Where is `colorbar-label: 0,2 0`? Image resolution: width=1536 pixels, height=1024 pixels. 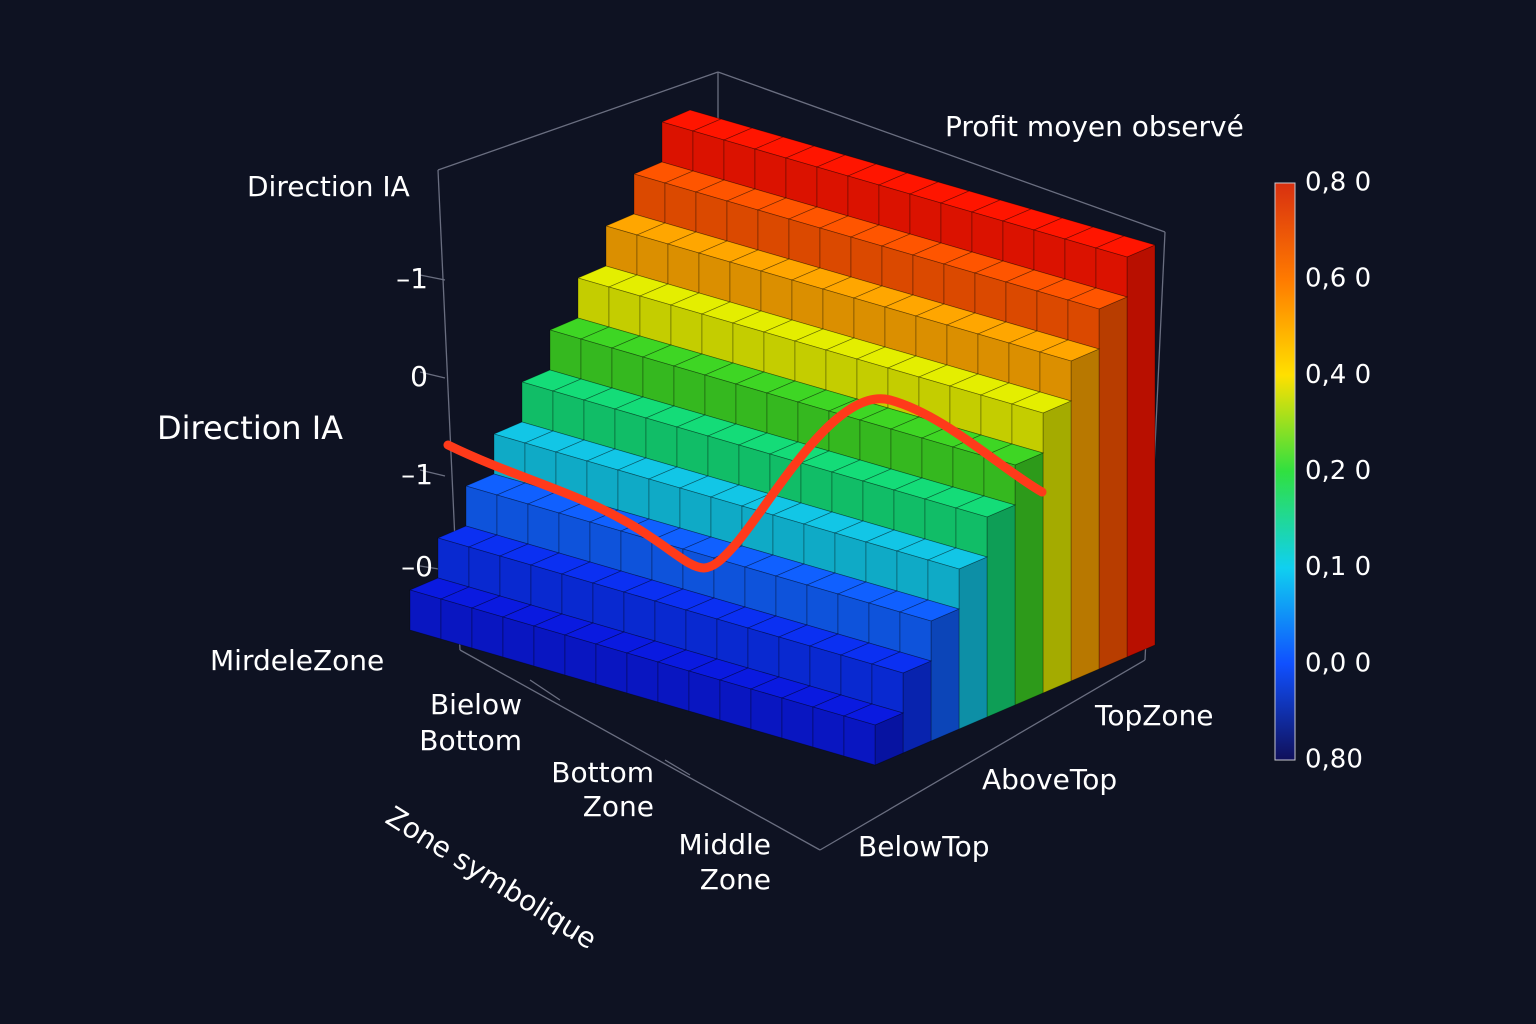
colorbar-label: 0,2 0 is located at coordinates (1338, 471).